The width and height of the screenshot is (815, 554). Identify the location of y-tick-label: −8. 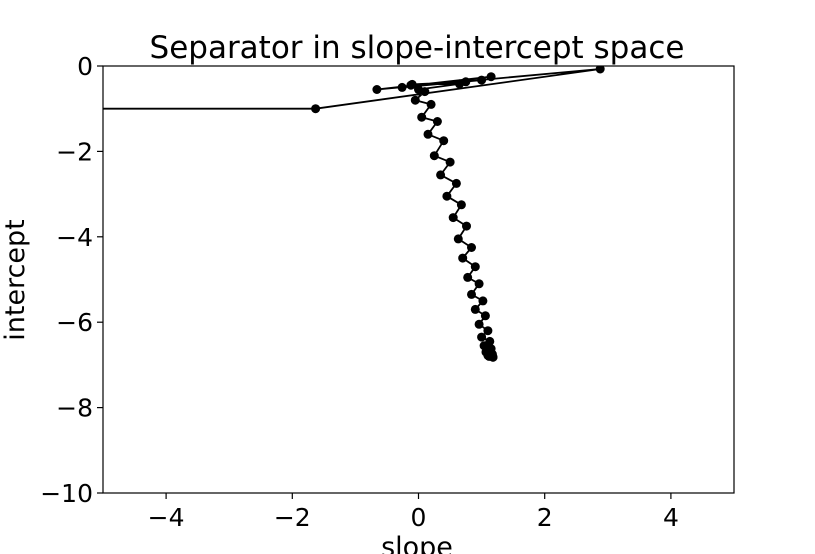
(74, 408).